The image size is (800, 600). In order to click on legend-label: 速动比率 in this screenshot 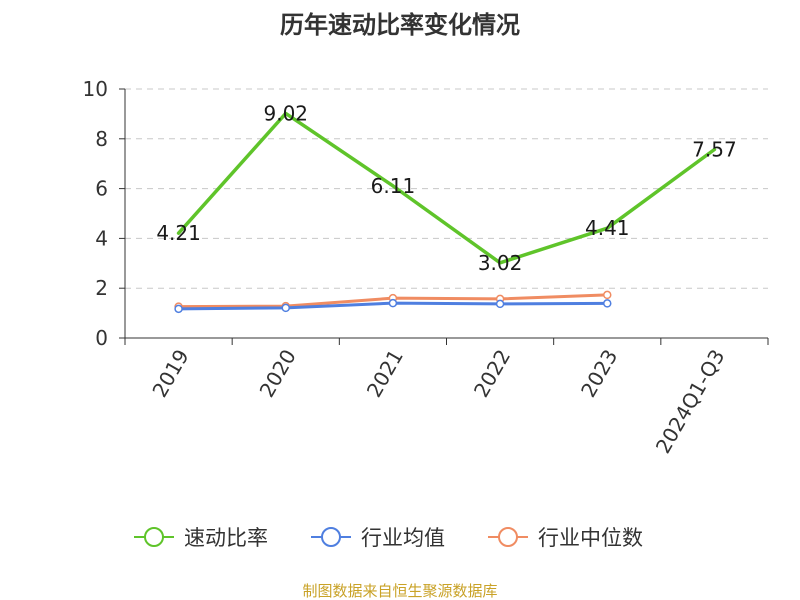, I will do `click(226, 538)`.